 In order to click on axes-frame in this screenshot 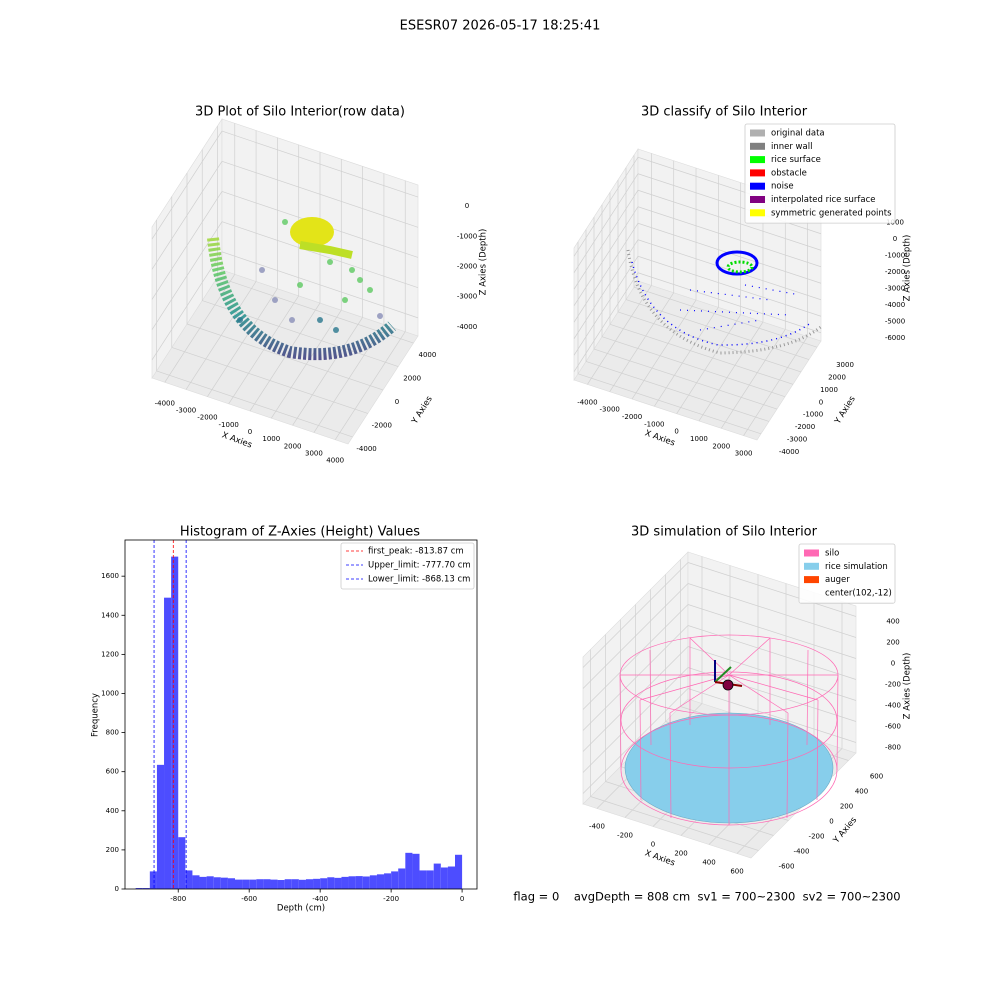, I will do `click(301, 714)`.